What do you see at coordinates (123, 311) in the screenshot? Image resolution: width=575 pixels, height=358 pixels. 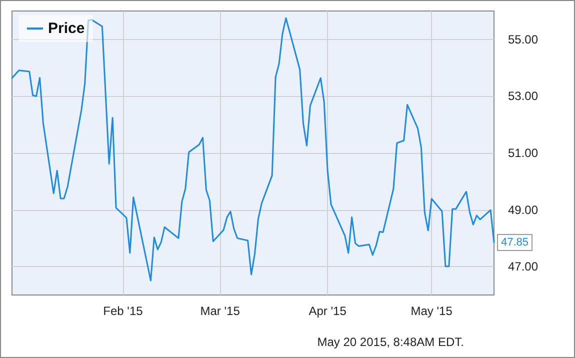 I see `x-tick-label: Feb '15` at bounding box center [123, 311].